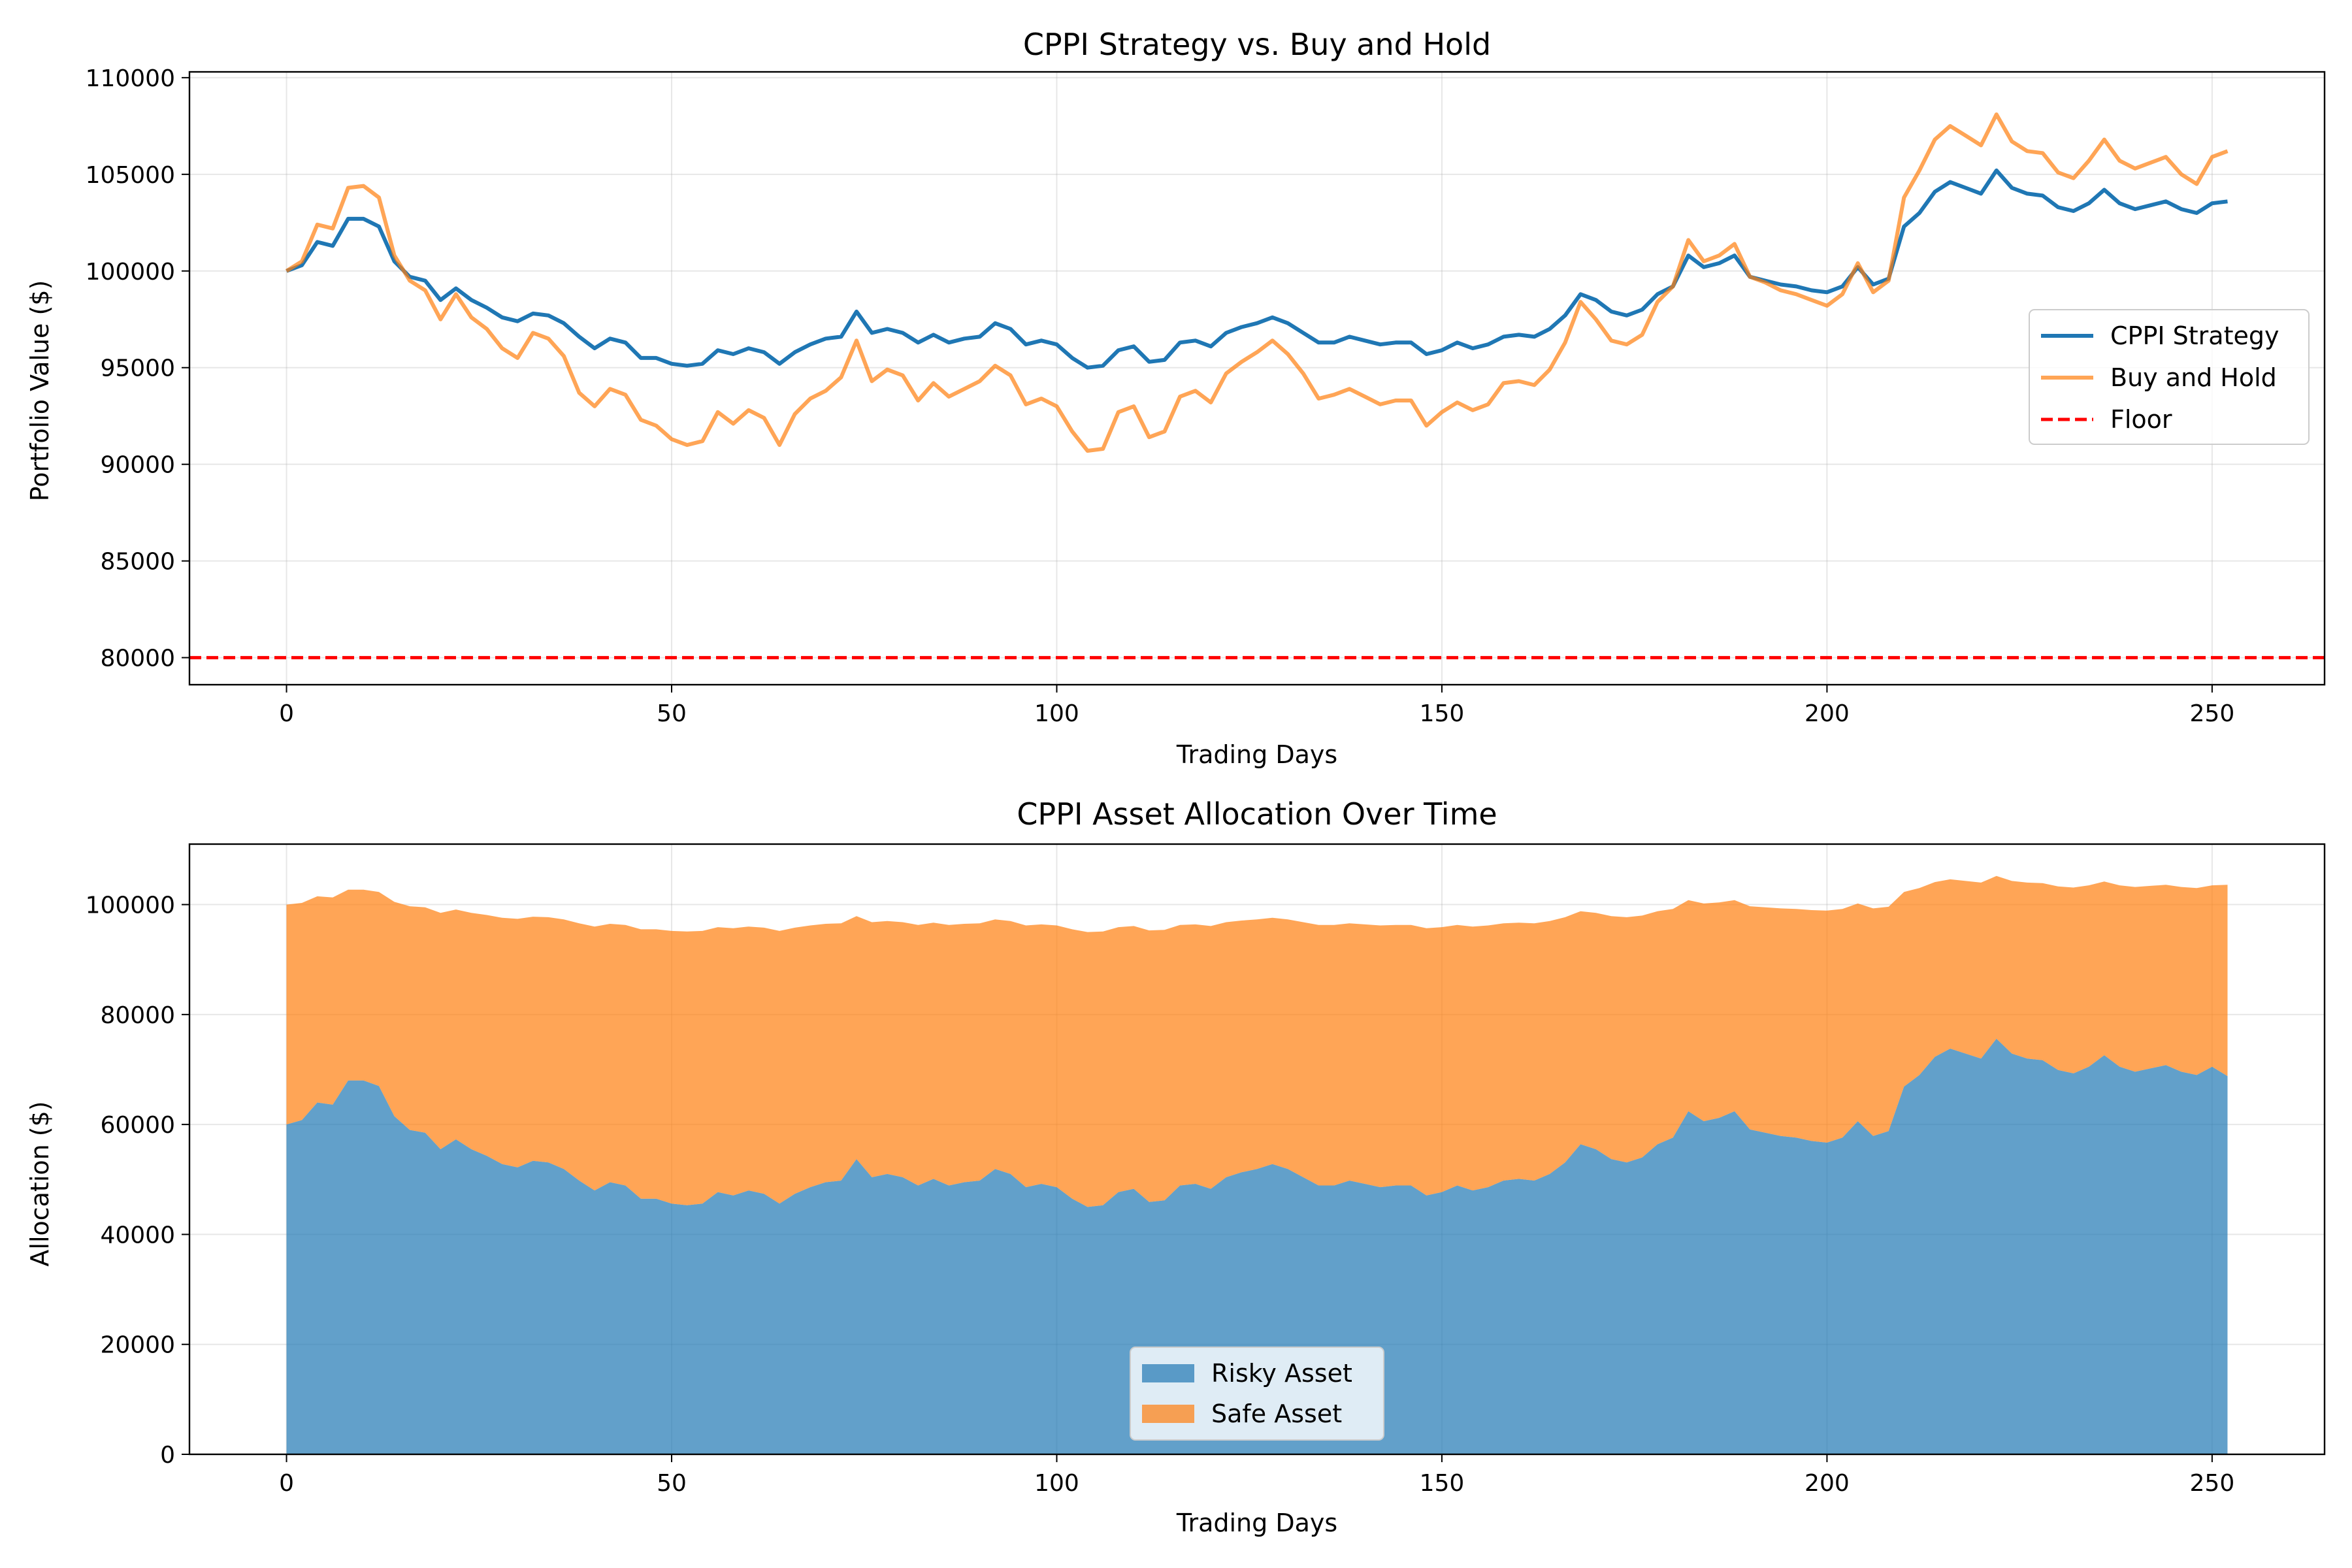  Describe the element at coordinates (2141, 419) in the screenshot. I see `legend-label-floor: Floor` at that location.